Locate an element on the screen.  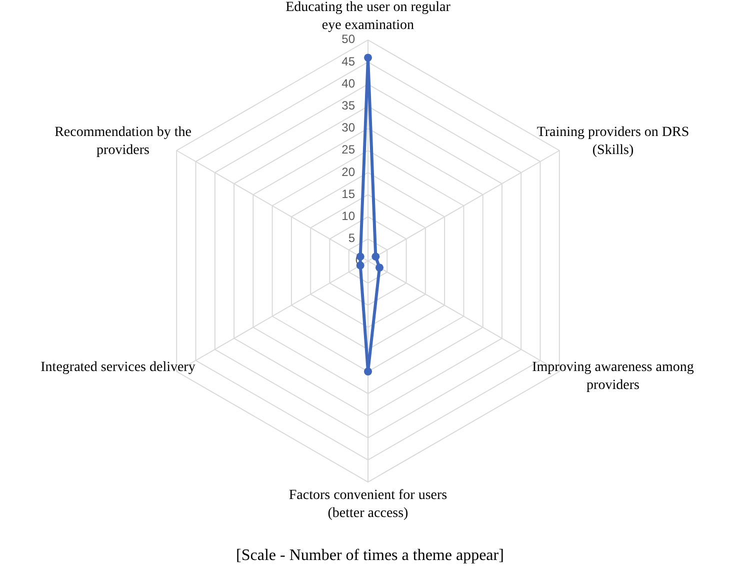
y-tick-label: 10 is located at coordinates (349, 215).